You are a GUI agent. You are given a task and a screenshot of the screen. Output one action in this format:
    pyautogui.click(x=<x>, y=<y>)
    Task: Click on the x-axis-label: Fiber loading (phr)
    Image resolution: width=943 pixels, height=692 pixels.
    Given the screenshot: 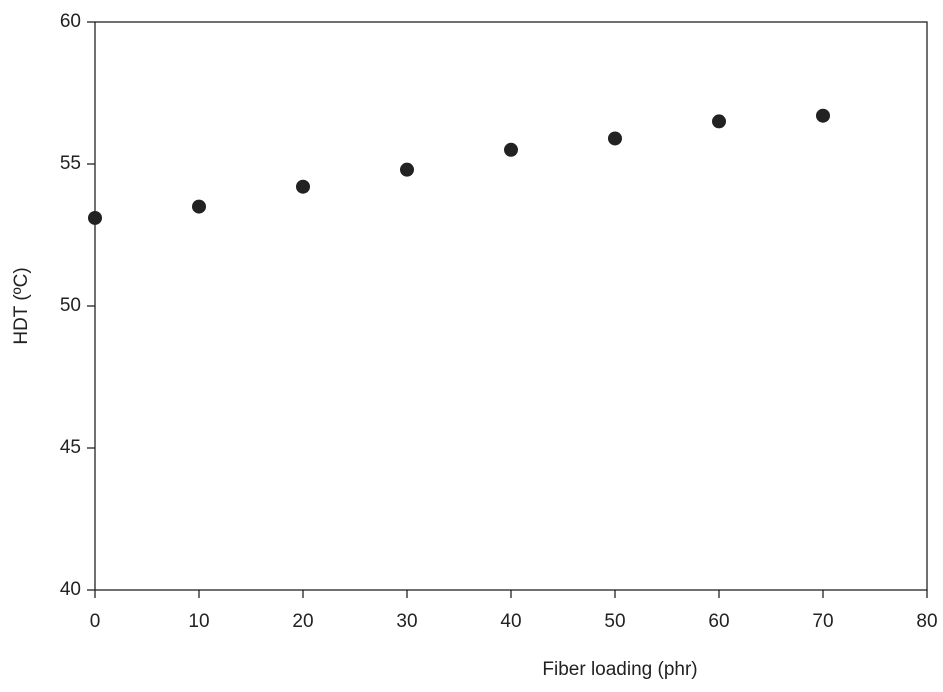 What is the action you would take?
    pyautogui.click(x=619, y=669)
    